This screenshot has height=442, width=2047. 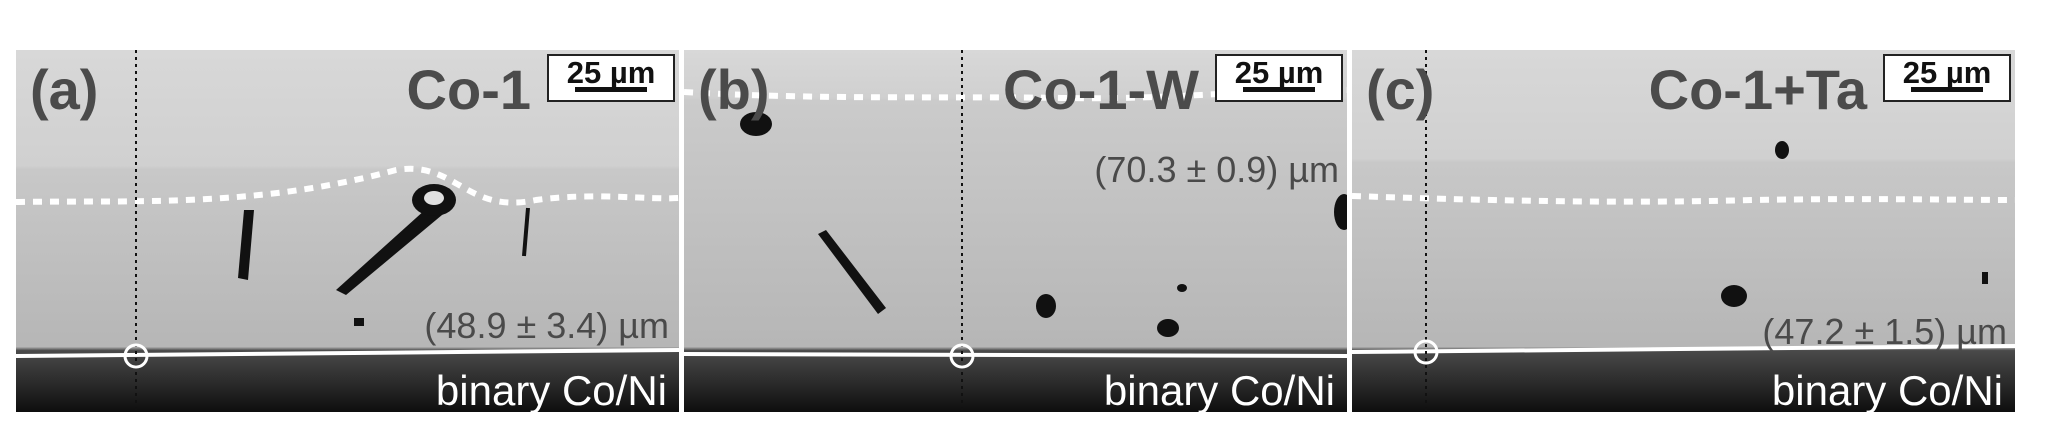 I want to click on thickness-measurement: (70.3 ± 0.9) µm, so click(x=1216, y=169).